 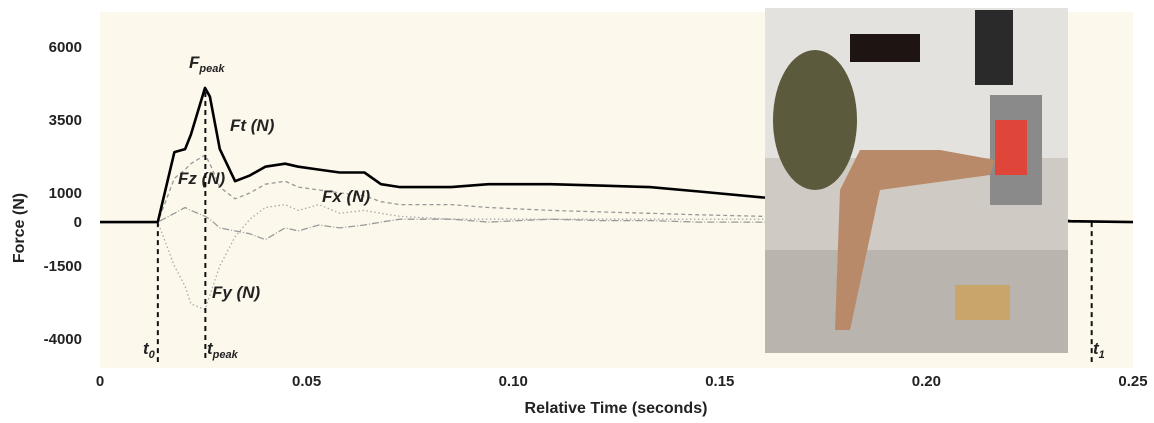 I want to click on x-tick-label: 0.15, so click(x=719, y=381).